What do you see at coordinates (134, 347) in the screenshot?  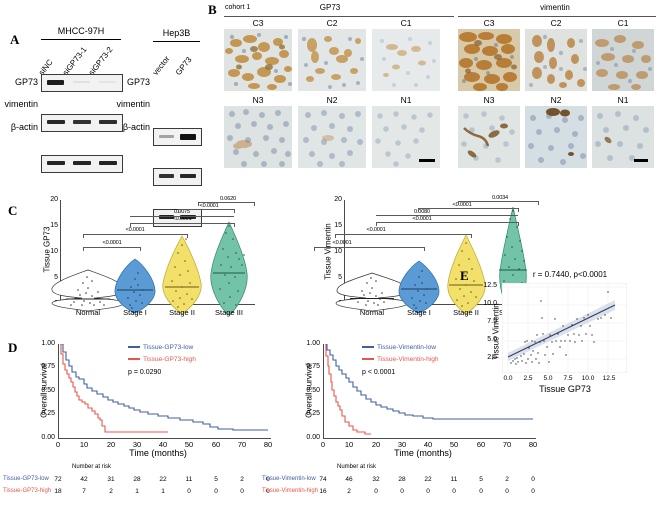 I see `km-gp73-legend-swatch-low` at bounding box center [134, 347].